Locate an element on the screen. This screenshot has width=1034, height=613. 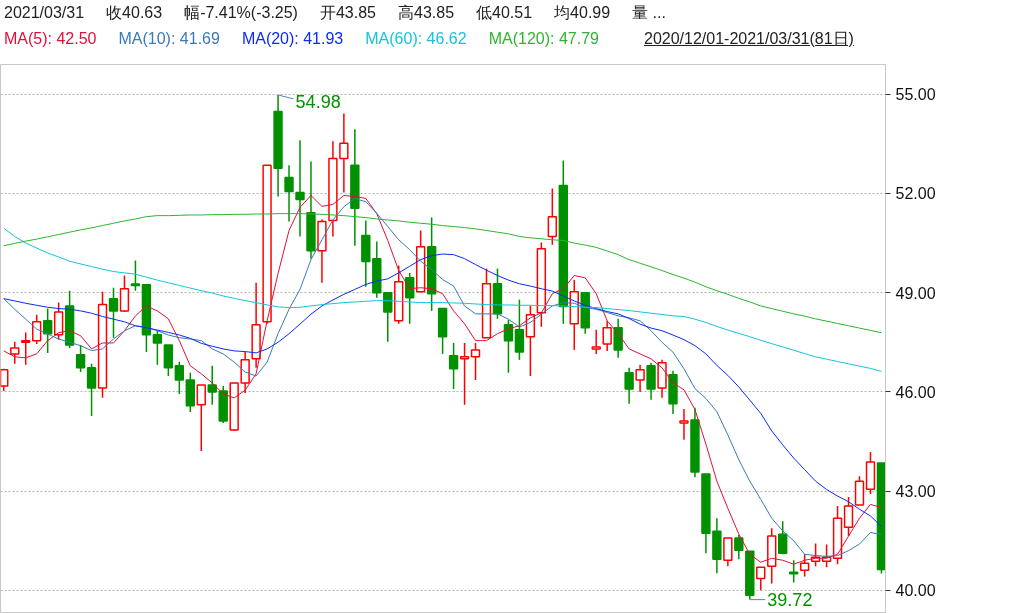
text: 2021/03/31 is located at coordinates (44, 12).